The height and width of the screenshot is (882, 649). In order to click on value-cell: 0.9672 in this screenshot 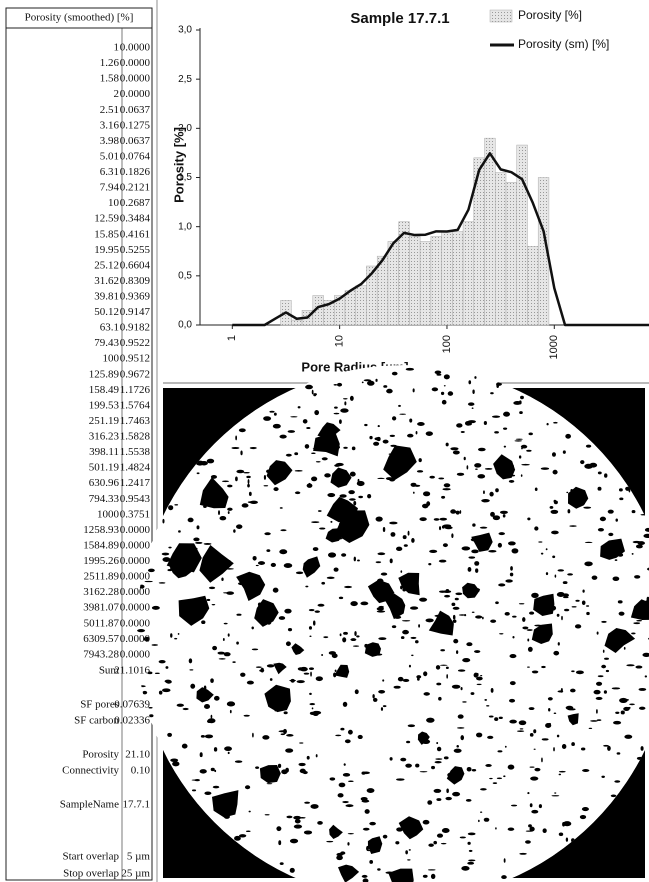, I will do `click(135, 374)`.